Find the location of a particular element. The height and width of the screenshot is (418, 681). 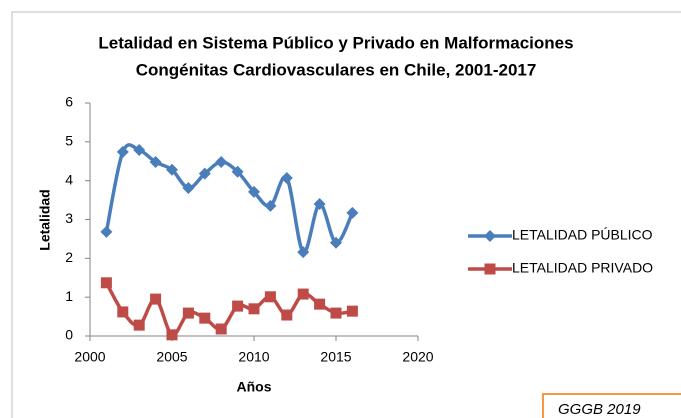

y-tick-label: 0 is located at coordinates (69, 335).